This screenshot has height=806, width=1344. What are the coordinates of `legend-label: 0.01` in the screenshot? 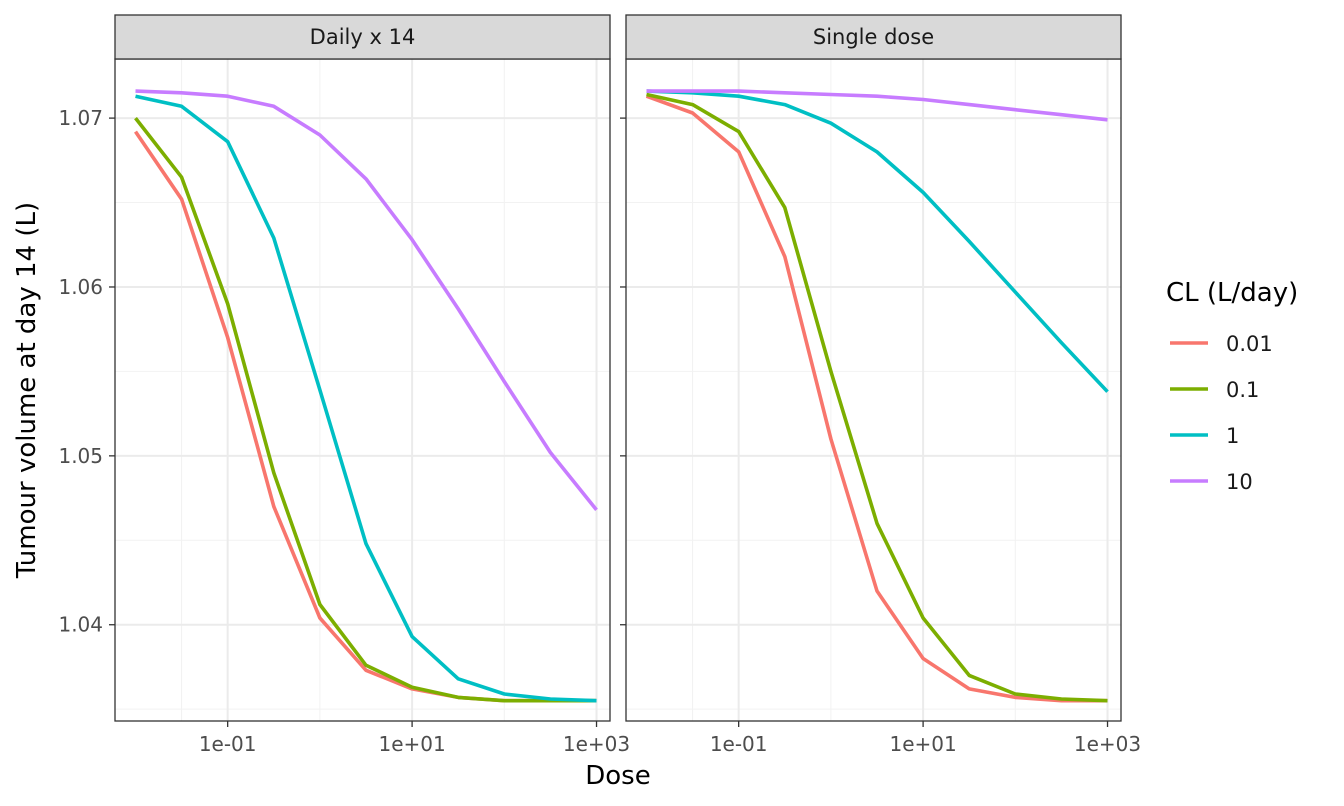 It's located at (1249, 344).